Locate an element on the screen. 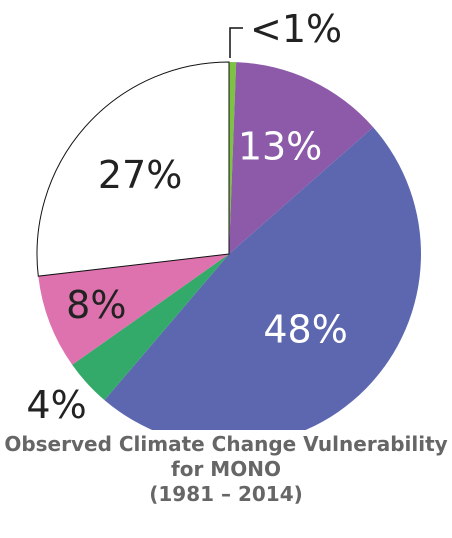  chart-title-line-2: for MONO is located at coordinates (226, 469).